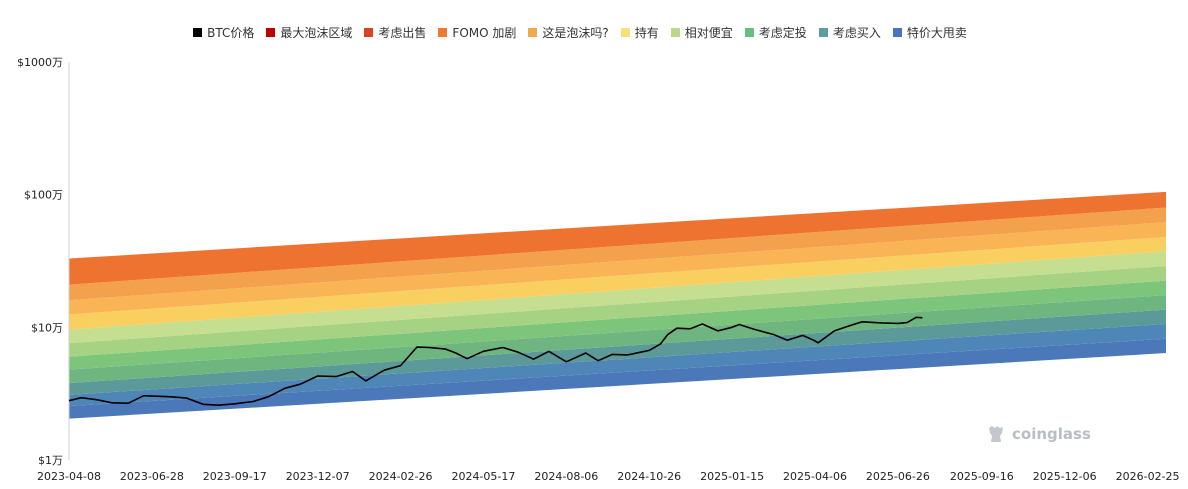 The width and height of the screenshot is (1188, 489). I want to click on coinglass-logo-icon, so click(996, 434).